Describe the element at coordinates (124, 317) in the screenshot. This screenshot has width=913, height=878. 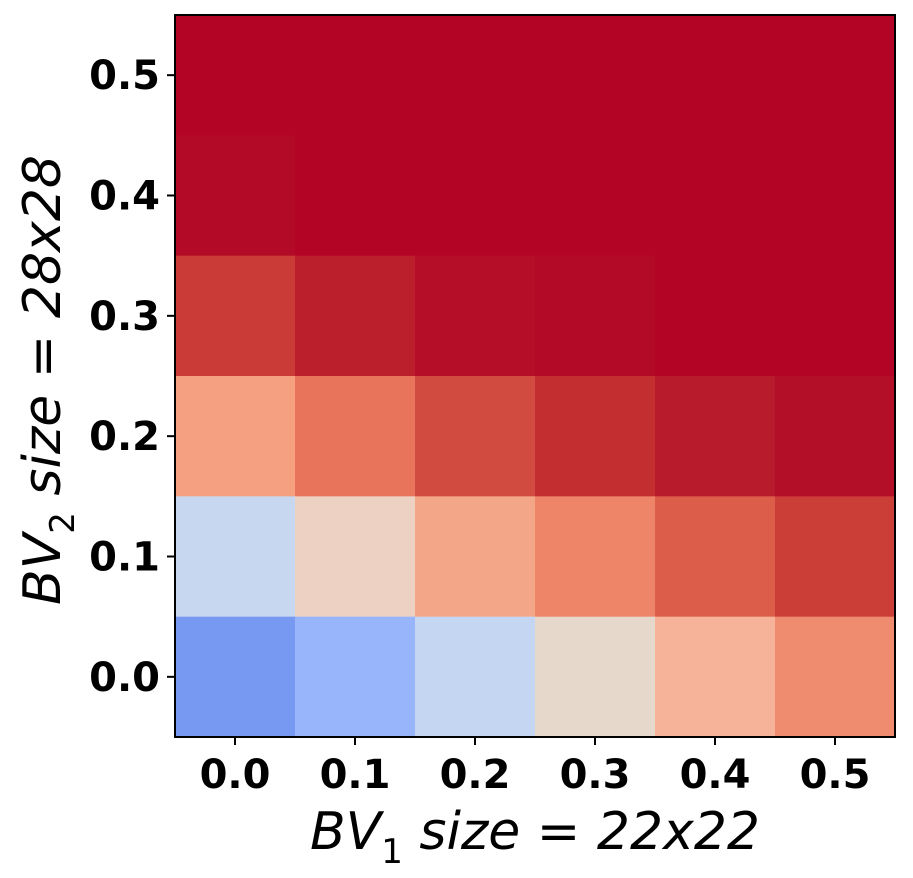
I see `y-tick-label: 0.3` at that location.